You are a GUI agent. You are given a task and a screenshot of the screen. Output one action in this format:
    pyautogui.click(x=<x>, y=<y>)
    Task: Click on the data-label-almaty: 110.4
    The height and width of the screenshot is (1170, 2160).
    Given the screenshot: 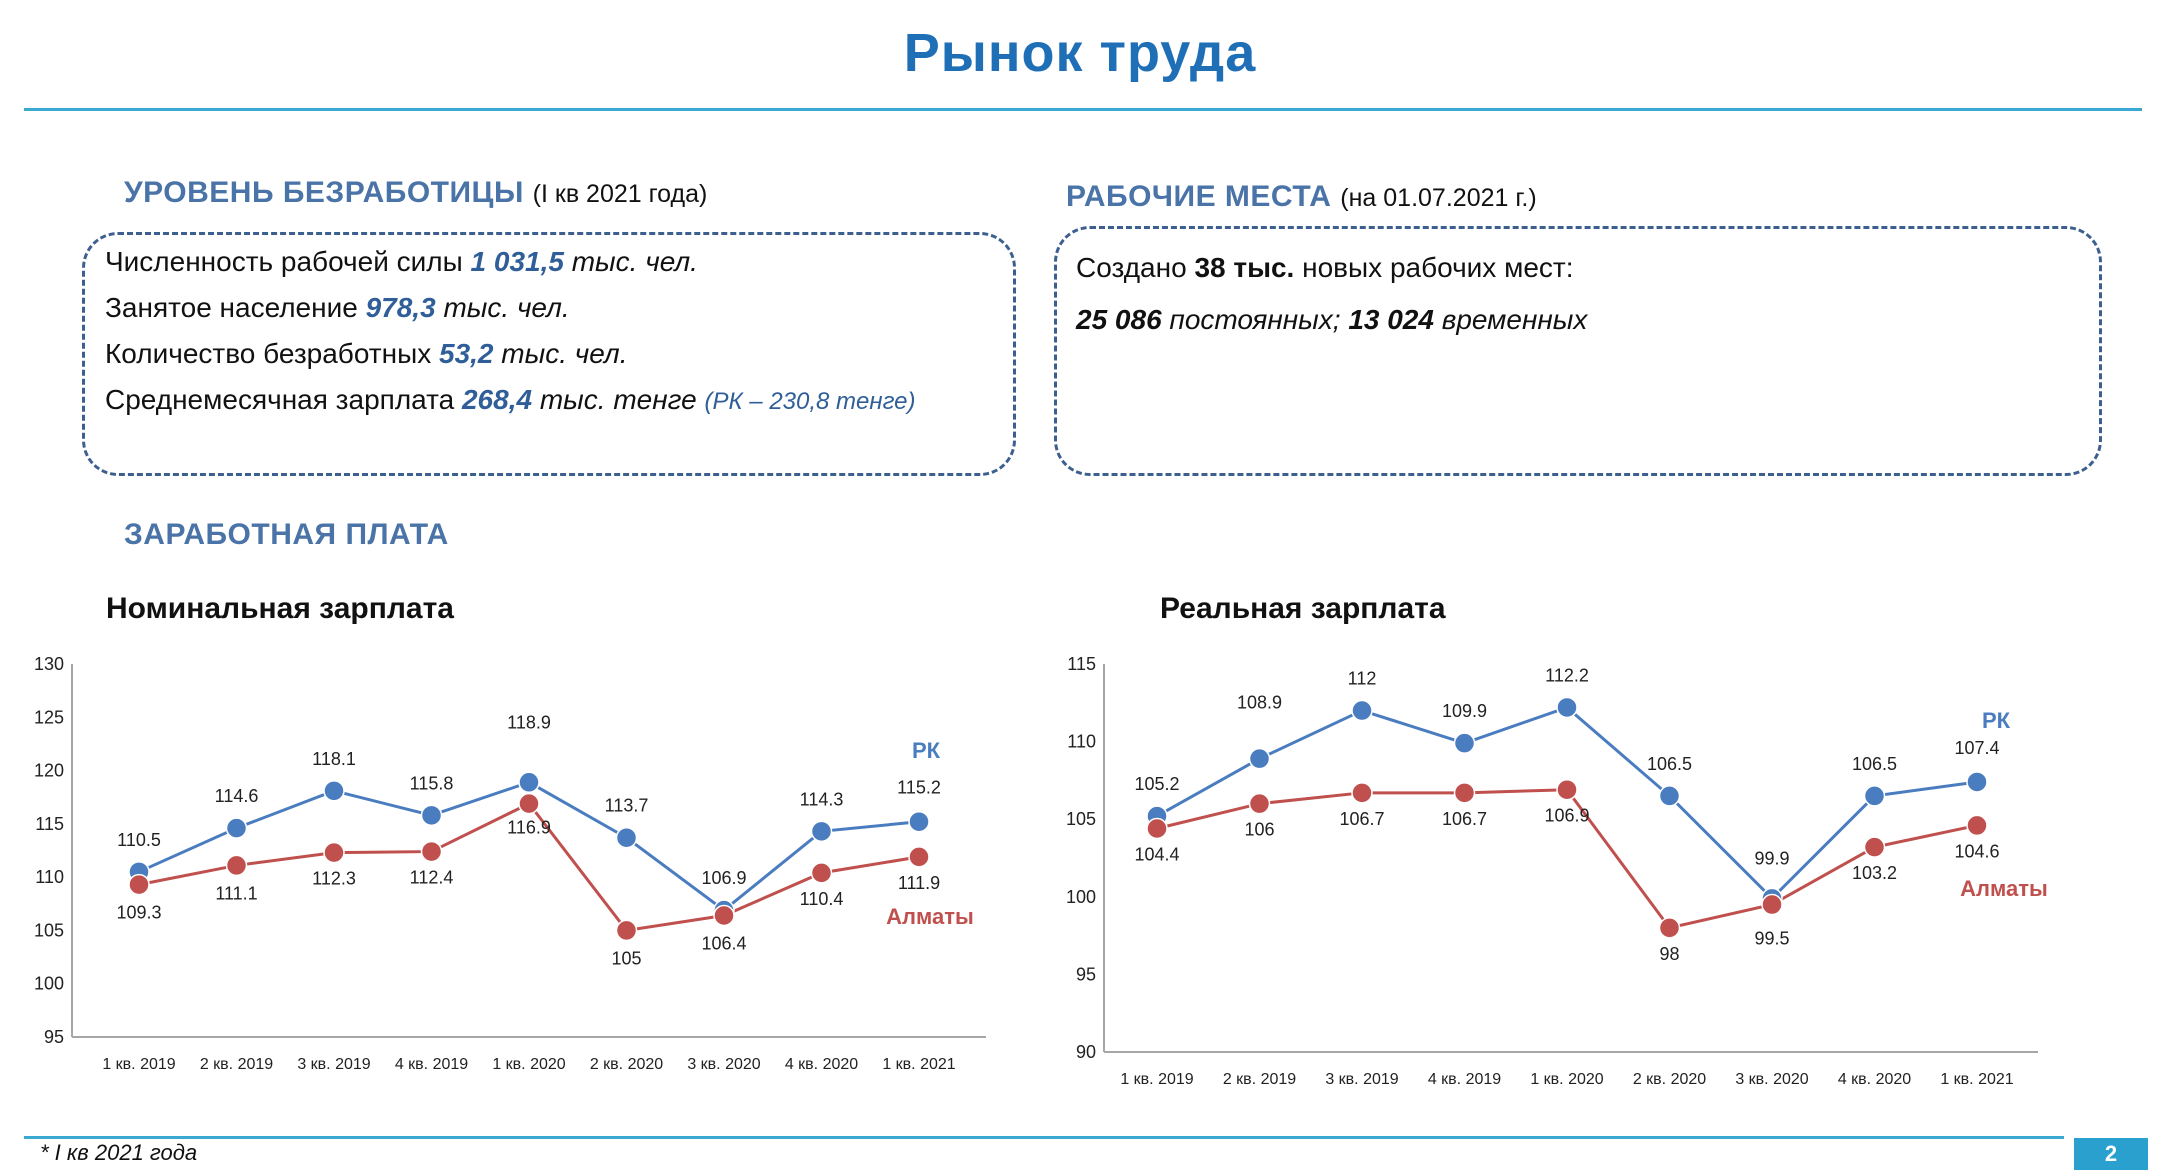 What is the action you would take?
    pyautogui.click(x=822, y=899)
    